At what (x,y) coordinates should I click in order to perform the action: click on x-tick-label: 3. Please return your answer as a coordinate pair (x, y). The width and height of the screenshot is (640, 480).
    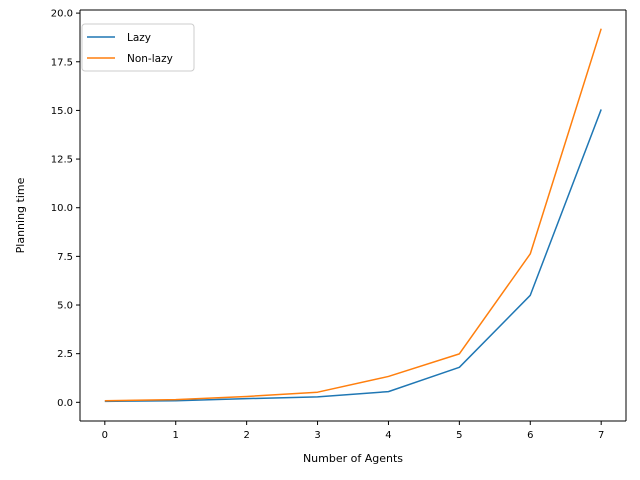
    Looking at the image, I should click on (317, 435).